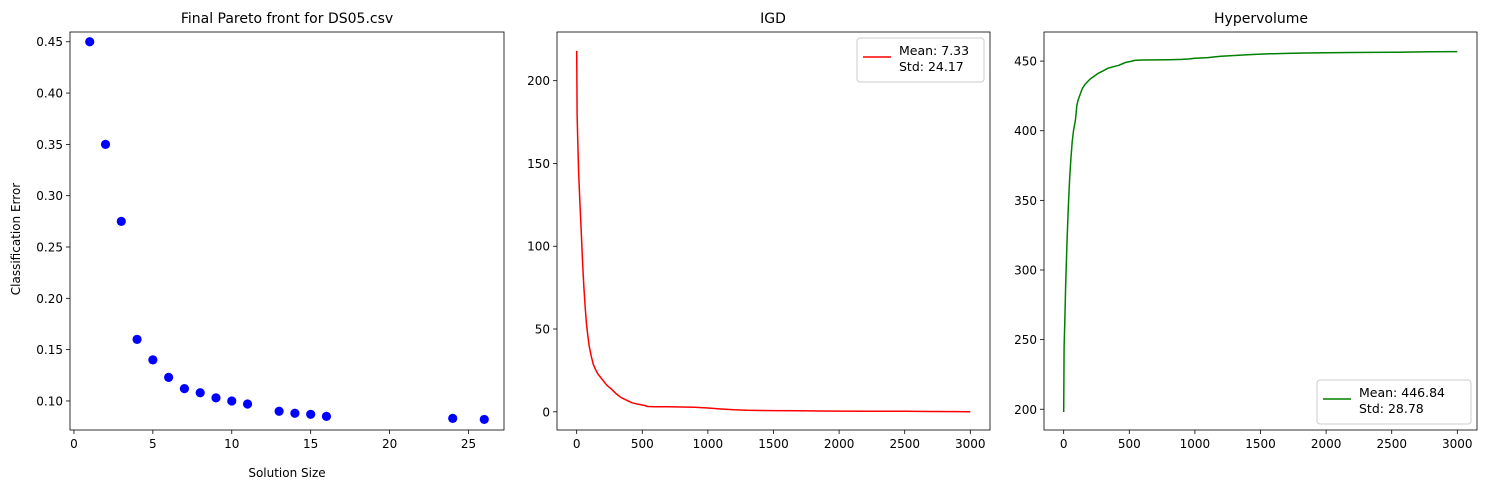 The height and width of the screenshot is (494, 1487). I want to click on pareto-x-axis-label: Solution Size, so click(286, 473).